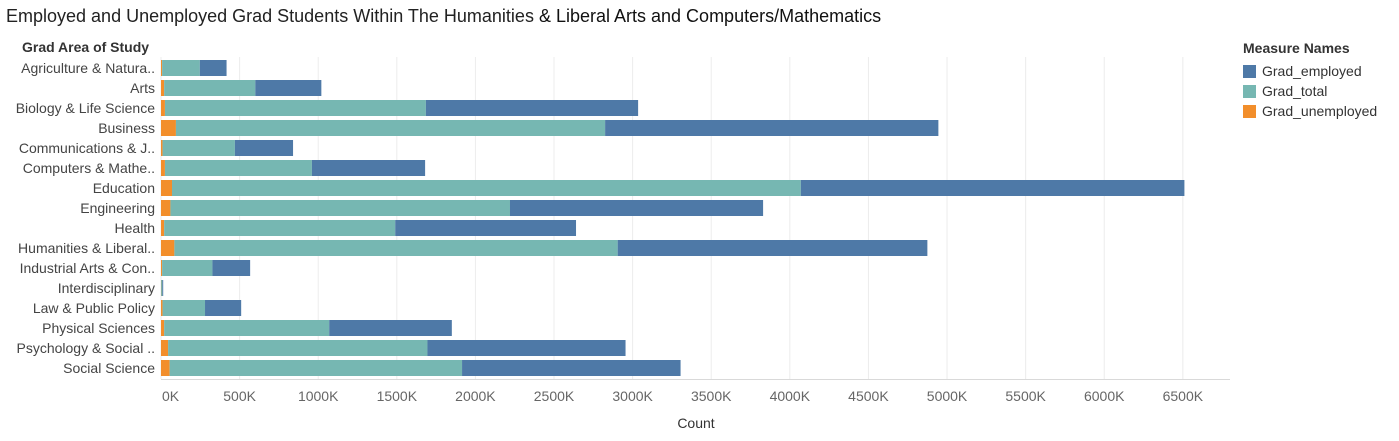 This screenshot has height=441, width=1399. What do you see at coordinates (868, 396) in the screenshot?
I see `x-tick-label: 4500K` at bounding box center [868, 396].